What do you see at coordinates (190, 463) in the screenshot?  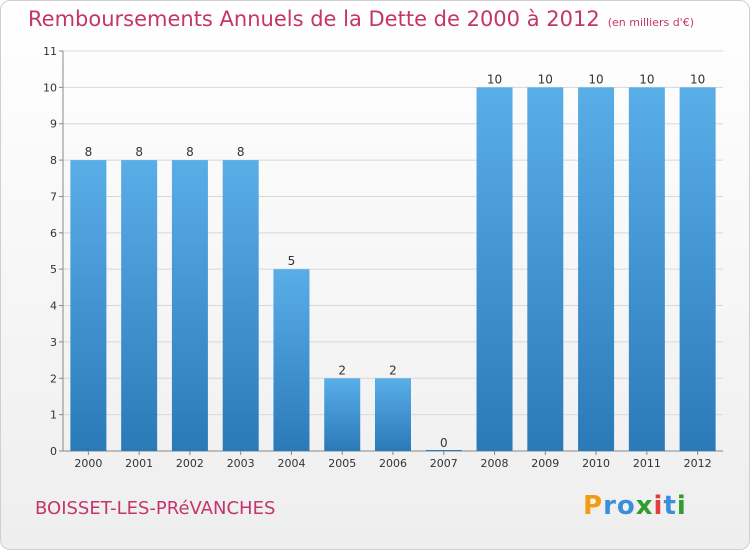 I see `x-tick-label-2002: 2002` at bounding box center [190, 463].